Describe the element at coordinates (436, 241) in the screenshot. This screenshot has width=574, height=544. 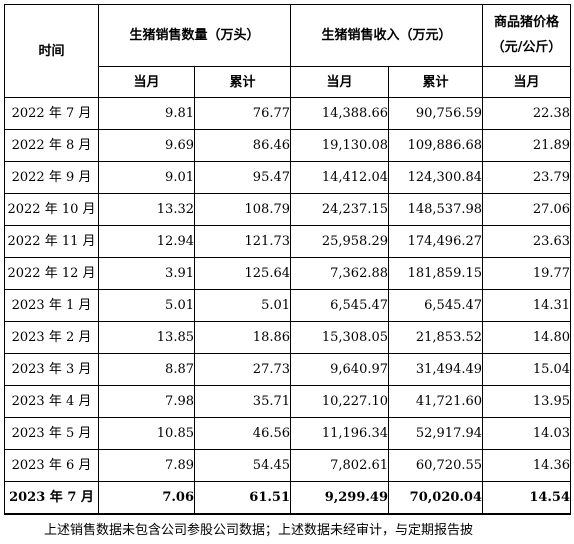
I see `revenue-cumulative-cell: 174,496.27` at that location.